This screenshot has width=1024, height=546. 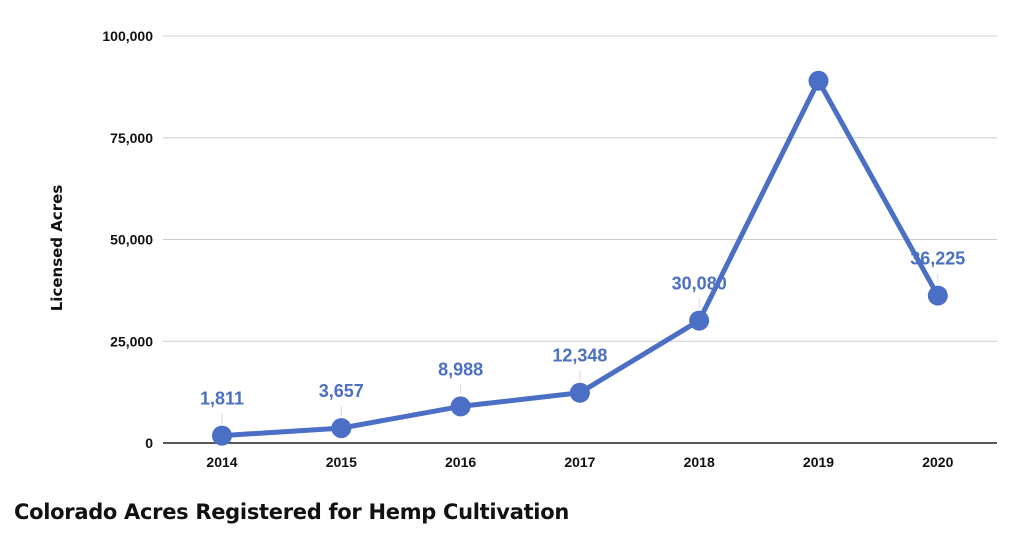 What do you see at coordinates (699, 462) in the screenshot?
I see `x-tick-label: 2018` at bounding box center [699, 462].